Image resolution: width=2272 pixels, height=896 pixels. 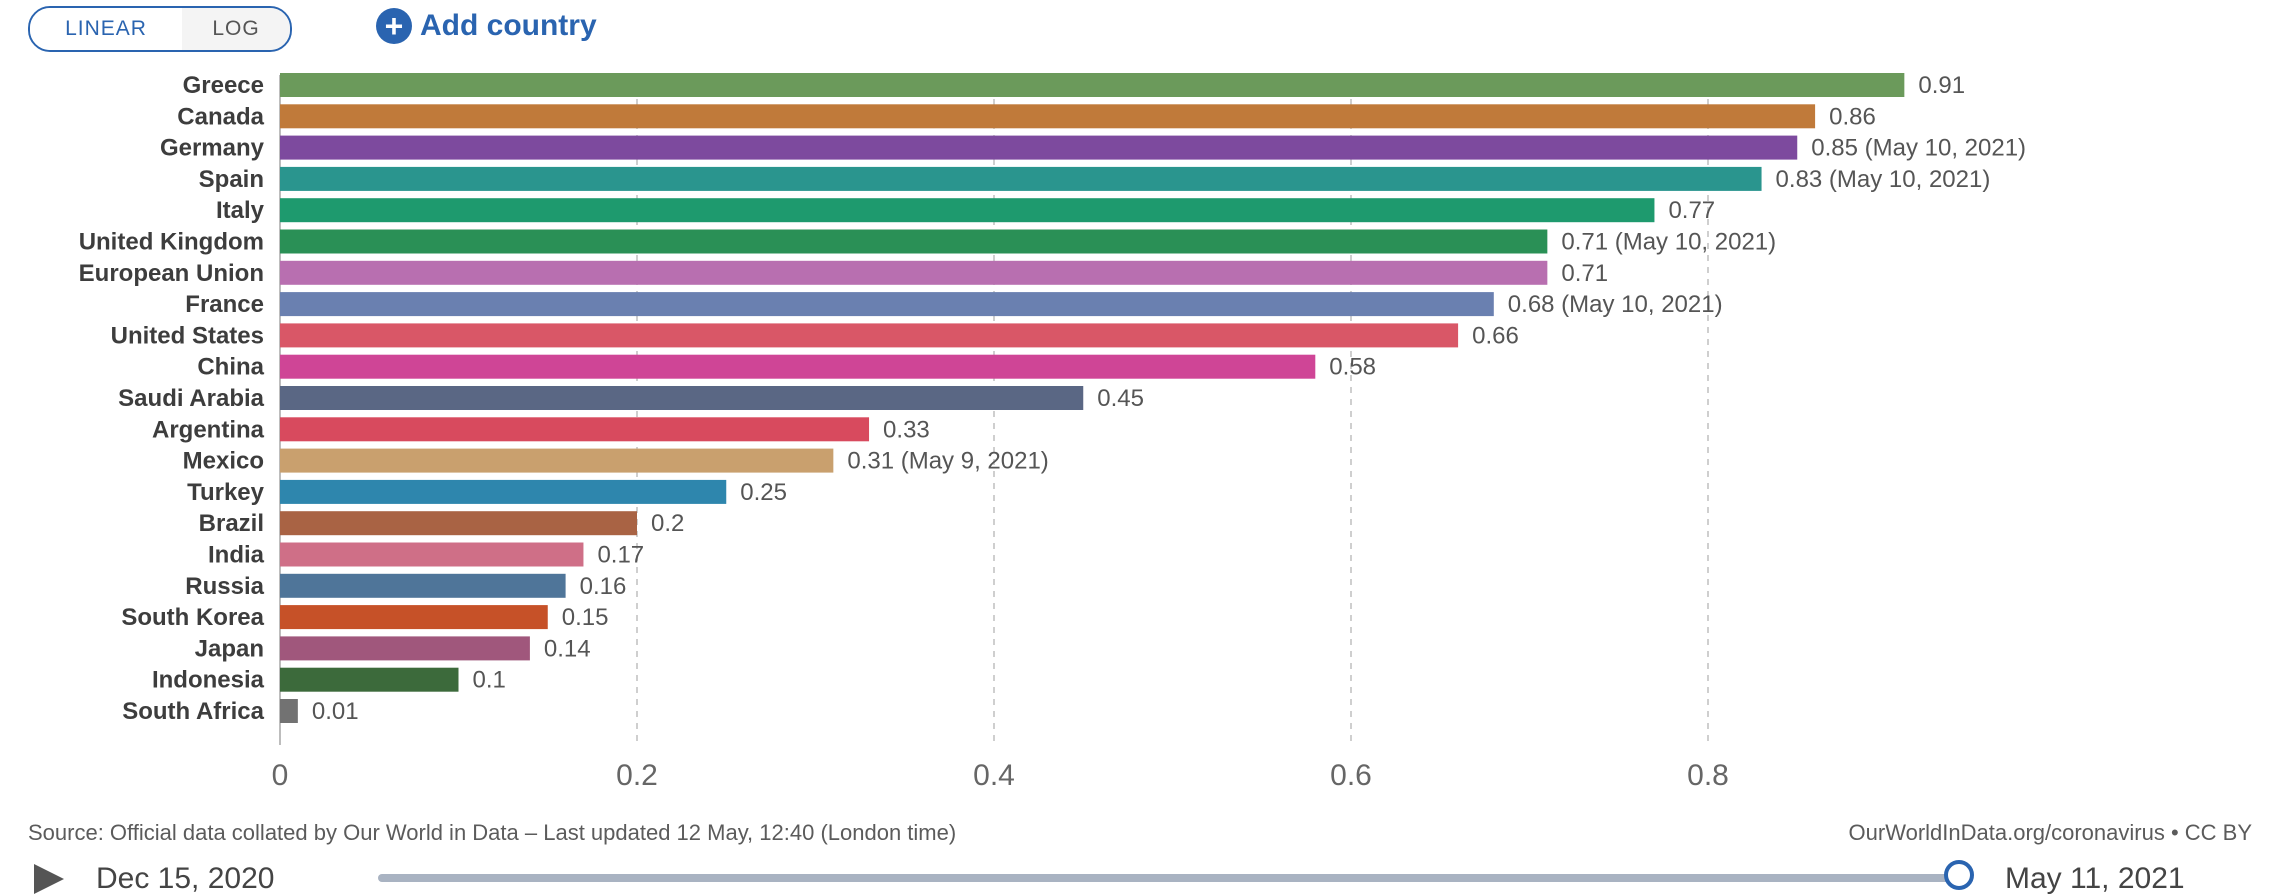 What do you see at coordinates (335, 711) in the screenshot?
I see `value-label: 0.01` at bounding box center [335, 711].